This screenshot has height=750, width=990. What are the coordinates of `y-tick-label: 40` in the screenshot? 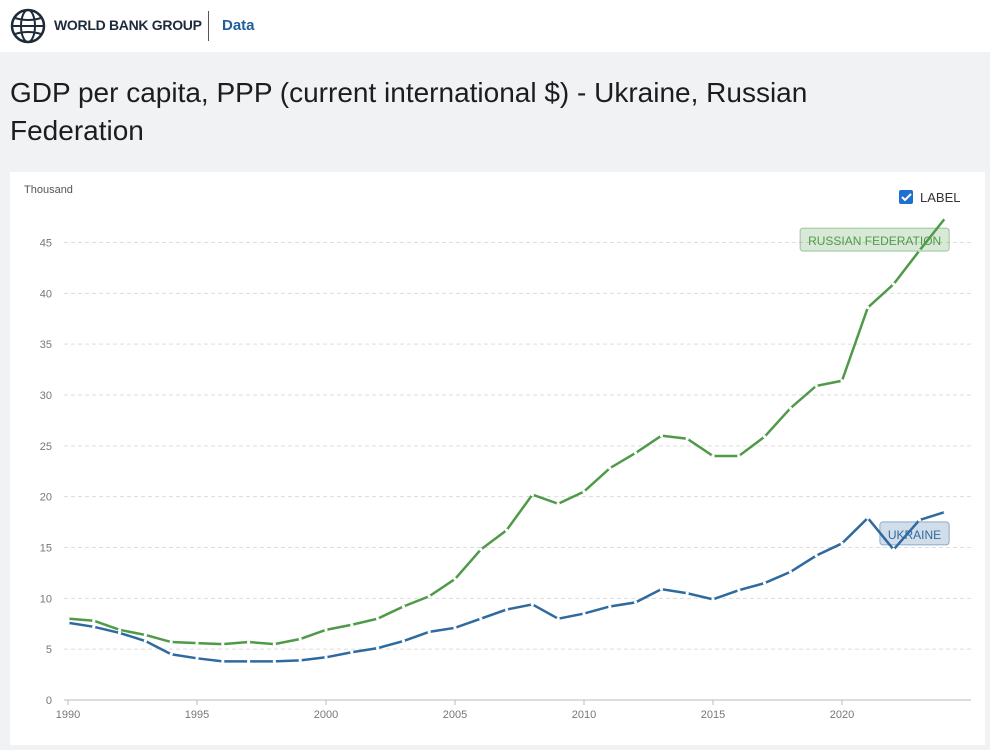 It's located at (46, 294).